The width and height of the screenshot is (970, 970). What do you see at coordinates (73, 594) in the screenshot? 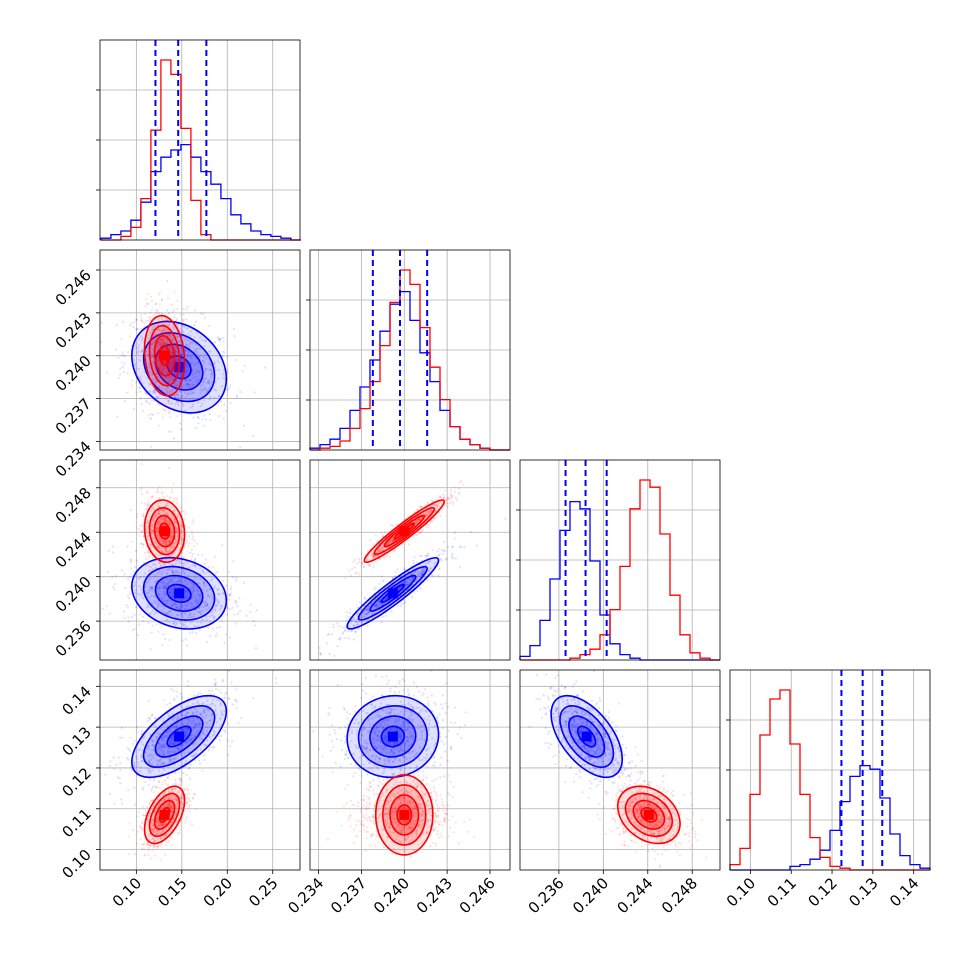
I see `y-tick-label: 0.240` at bounding box center [73, 594].